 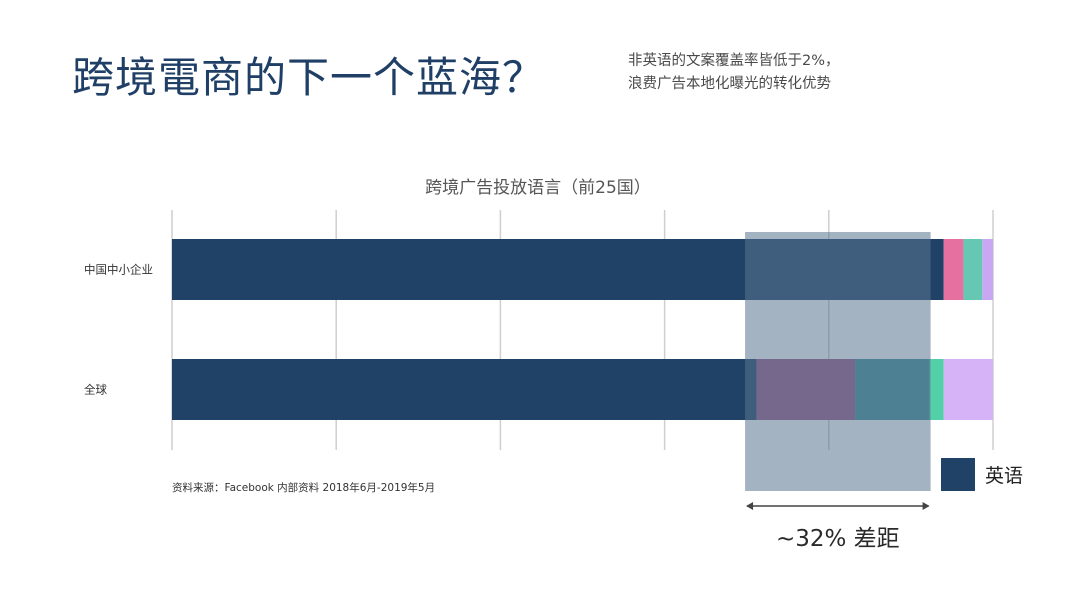 What do you see at coordinates (729, 84) in the screenshot?
I see `note-line-2: 浪费广告本地化曝光的转化优势` at bounding box center [729, 84].